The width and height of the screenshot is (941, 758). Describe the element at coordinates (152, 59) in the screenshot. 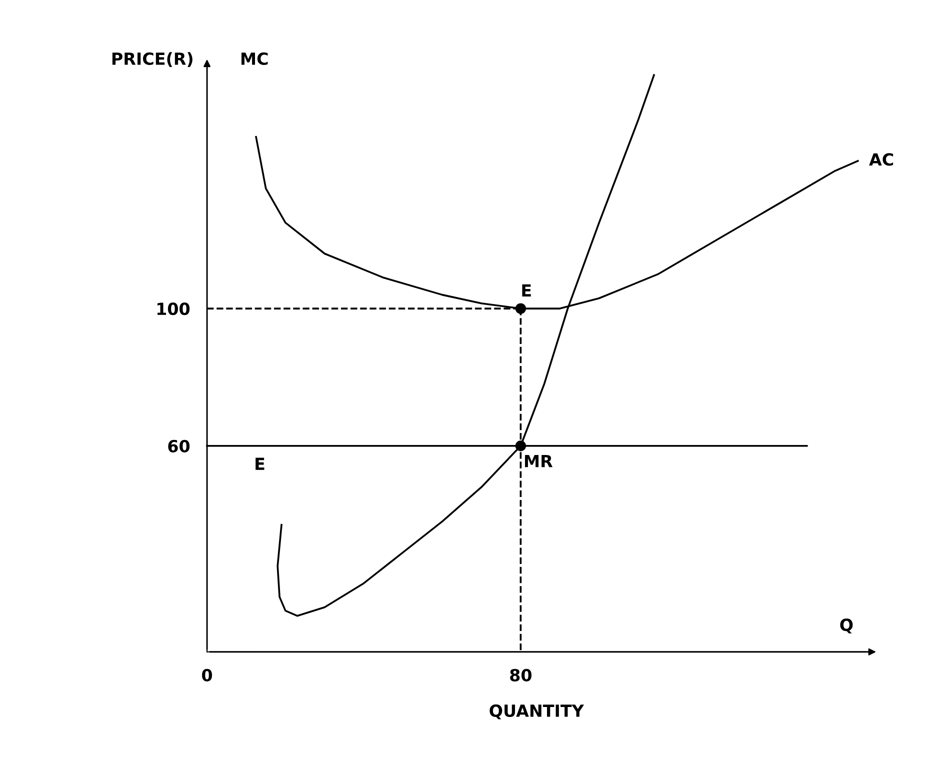

I see `y-axis-title: PRICE(R)` at that location.